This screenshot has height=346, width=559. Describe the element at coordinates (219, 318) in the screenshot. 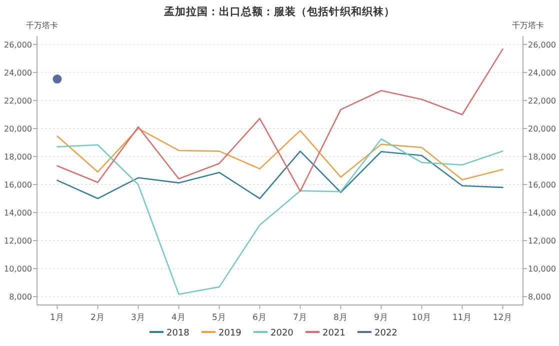

I see `x-tick-label: 5月` at that location.